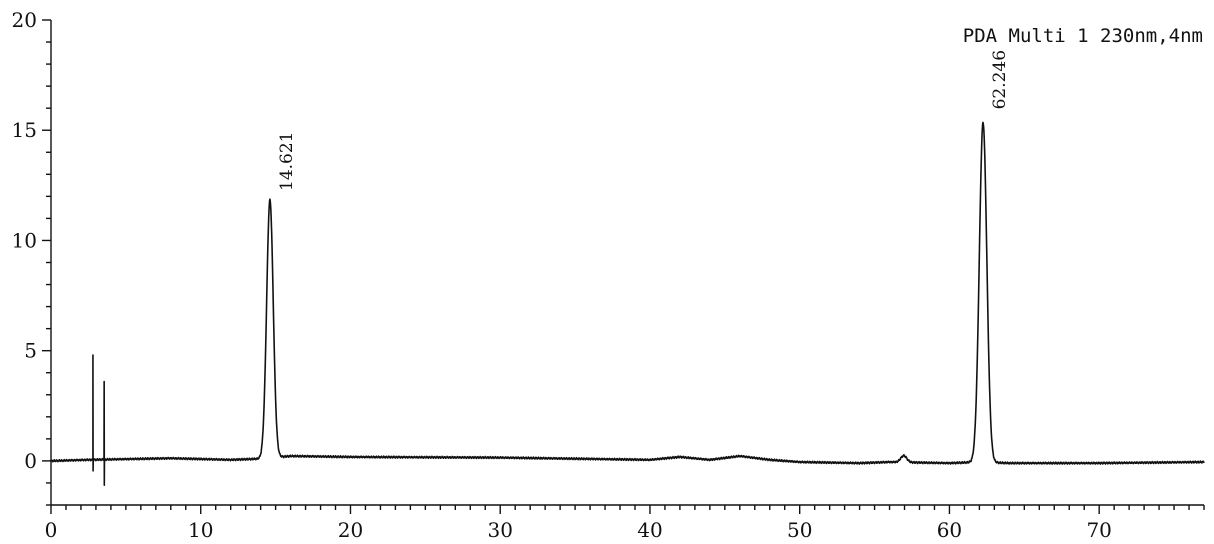  Describe the element at coordinates (30, 351) in the screenshot. I see `y-tick-label: 5` at that location.